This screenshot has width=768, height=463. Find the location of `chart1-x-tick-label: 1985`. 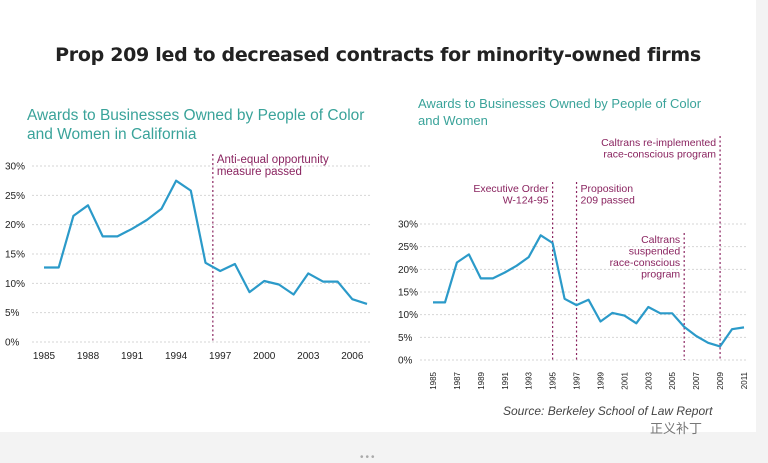

chart1-x-tick-label: 1985 is located at coordinates (433, 380).